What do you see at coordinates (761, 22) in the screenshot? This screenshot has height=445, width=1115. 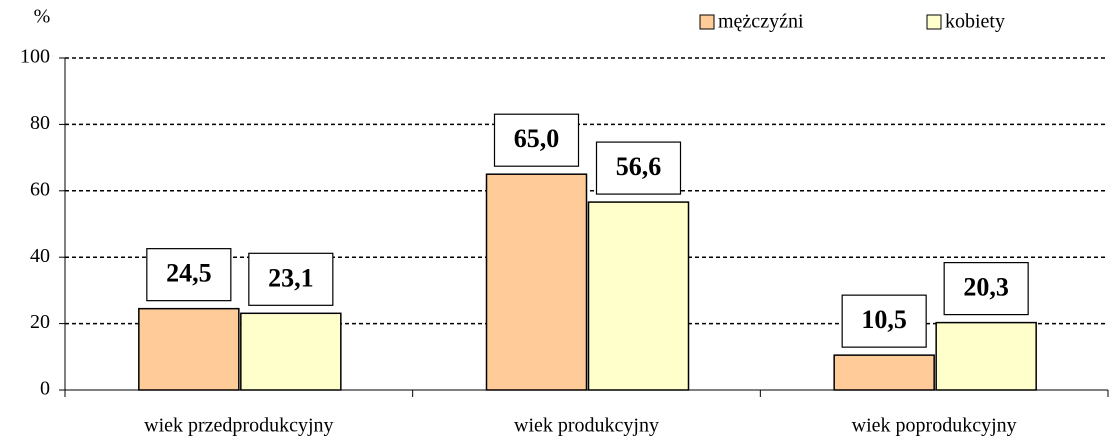 I see `legend-label: mężczyźni` at bounding box center [761, 22].